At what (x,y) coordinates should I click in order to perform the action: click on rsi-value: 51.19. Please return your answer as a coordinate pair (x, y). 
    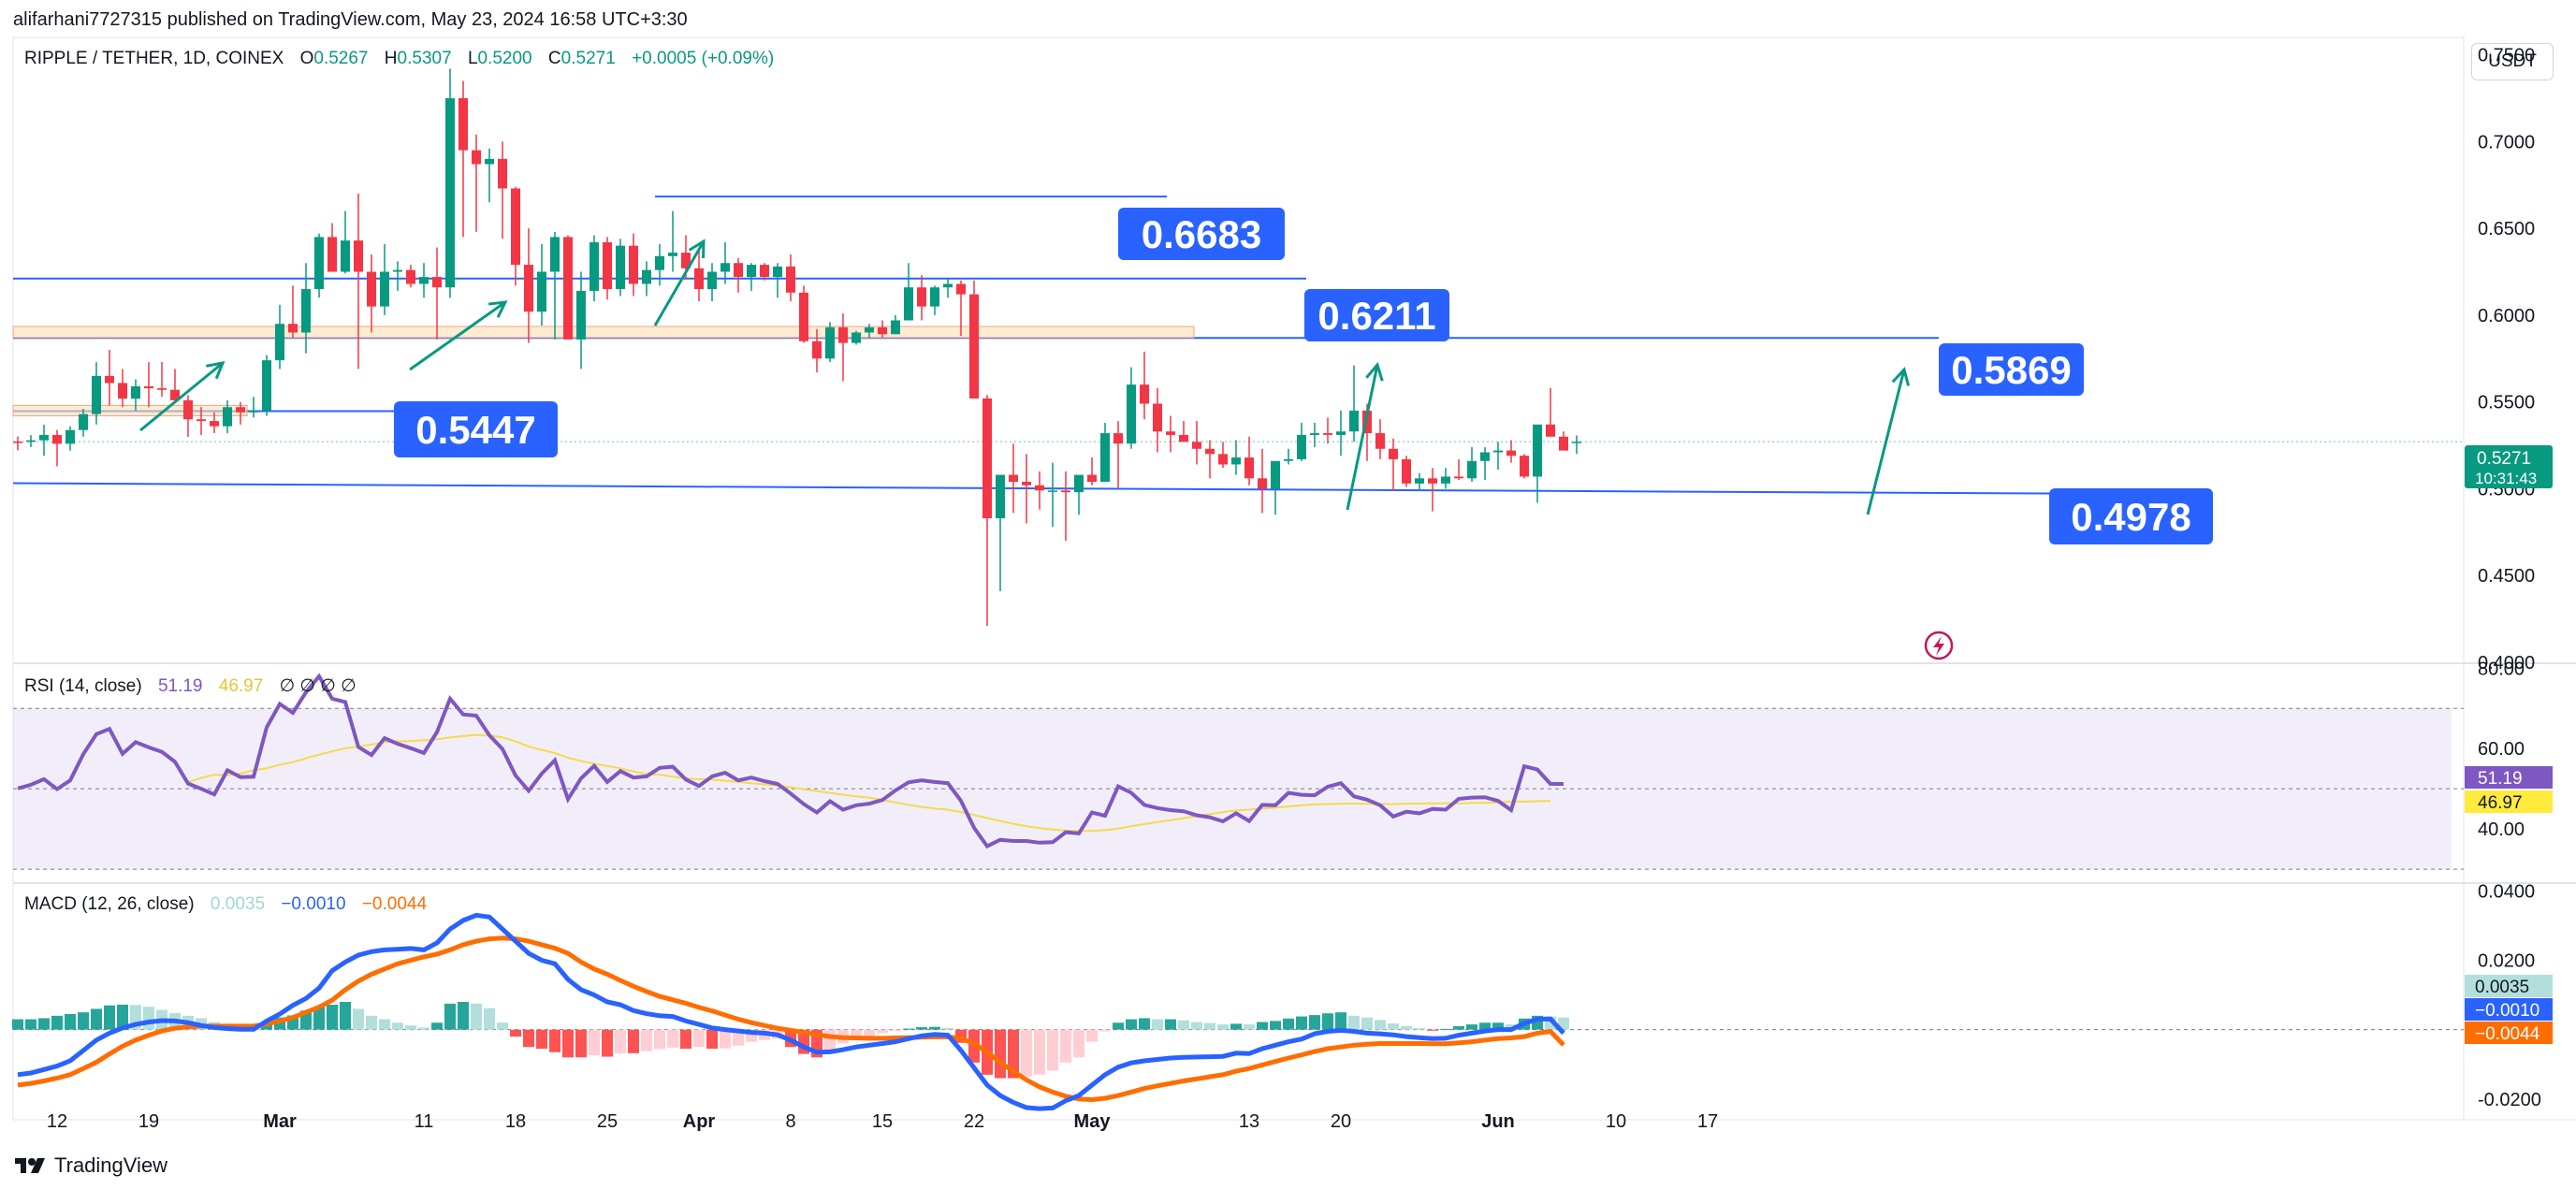
    Looking at the image, I should click on (180, 686).